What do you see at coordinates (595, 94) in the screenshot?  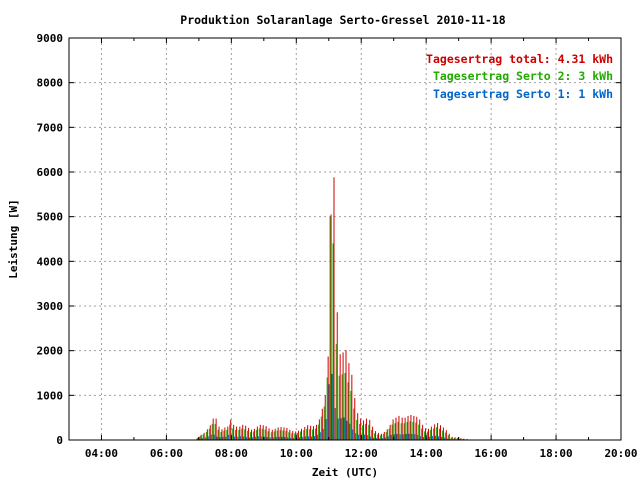 I see `legend-serto1-value: 1 kWh` at bounding box center [595, 94].